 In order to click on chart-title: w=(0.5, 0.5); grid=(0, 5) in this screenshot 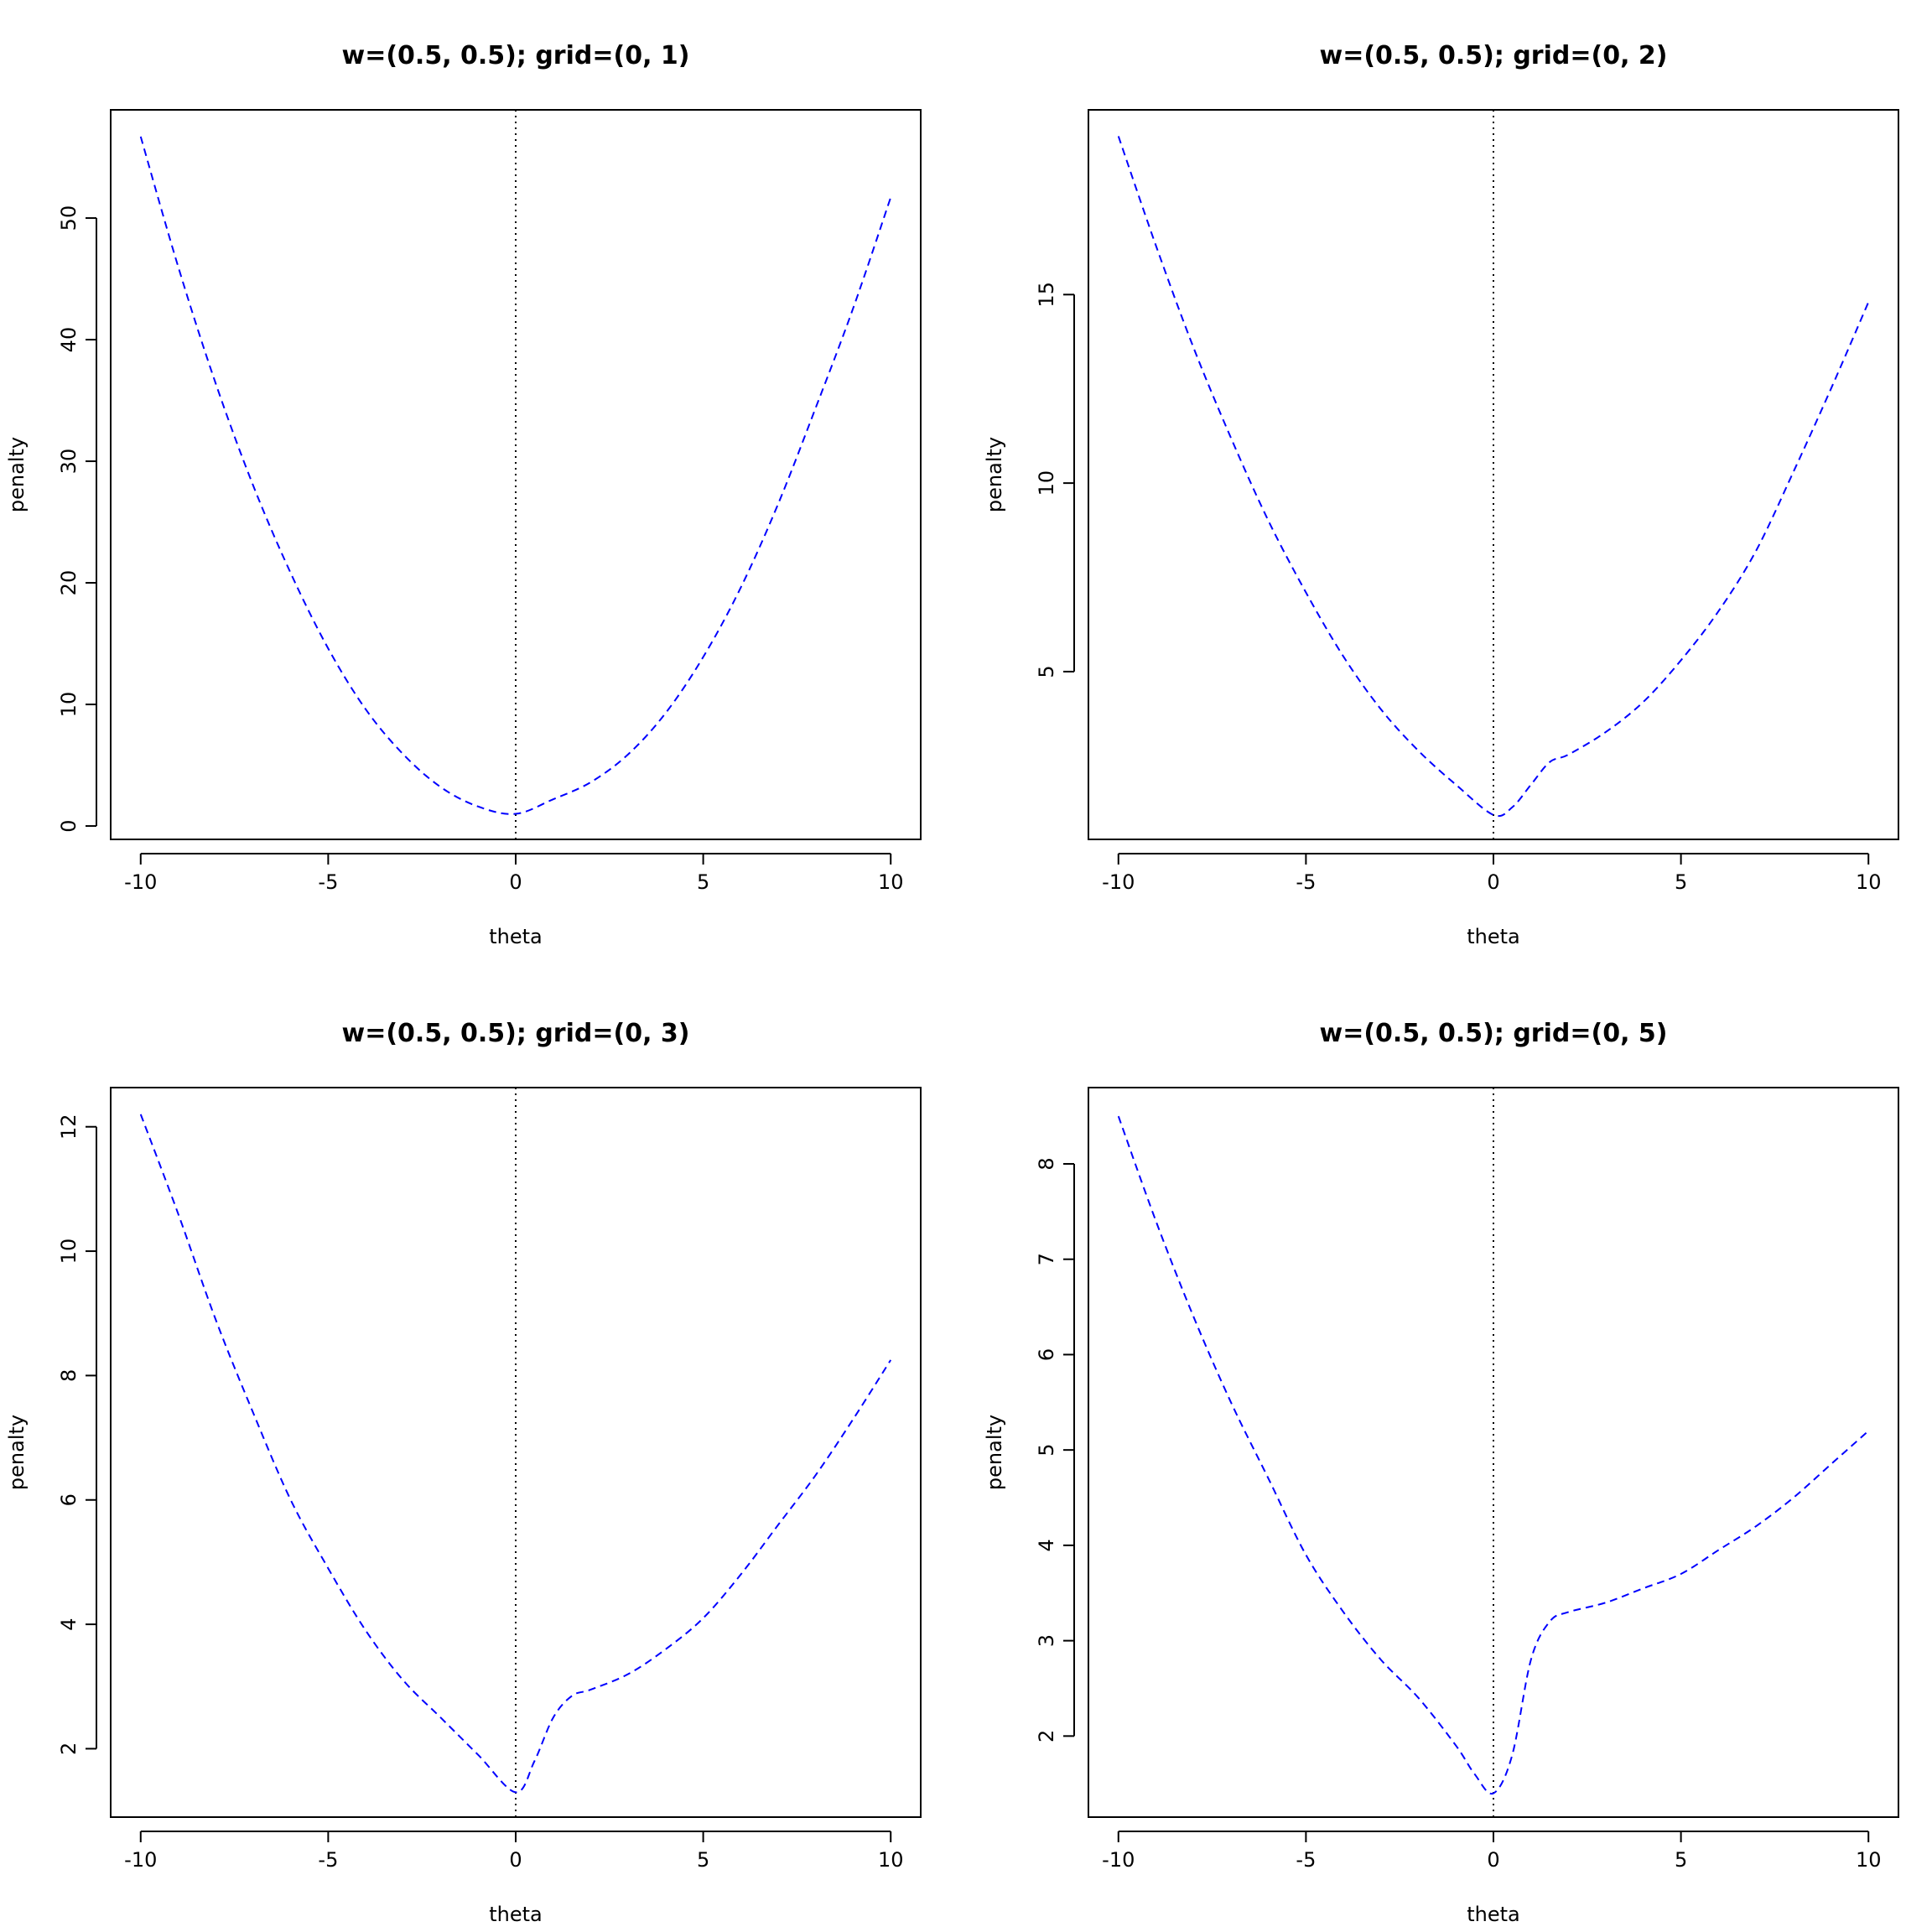, I will do `click(1493, 1033)`.